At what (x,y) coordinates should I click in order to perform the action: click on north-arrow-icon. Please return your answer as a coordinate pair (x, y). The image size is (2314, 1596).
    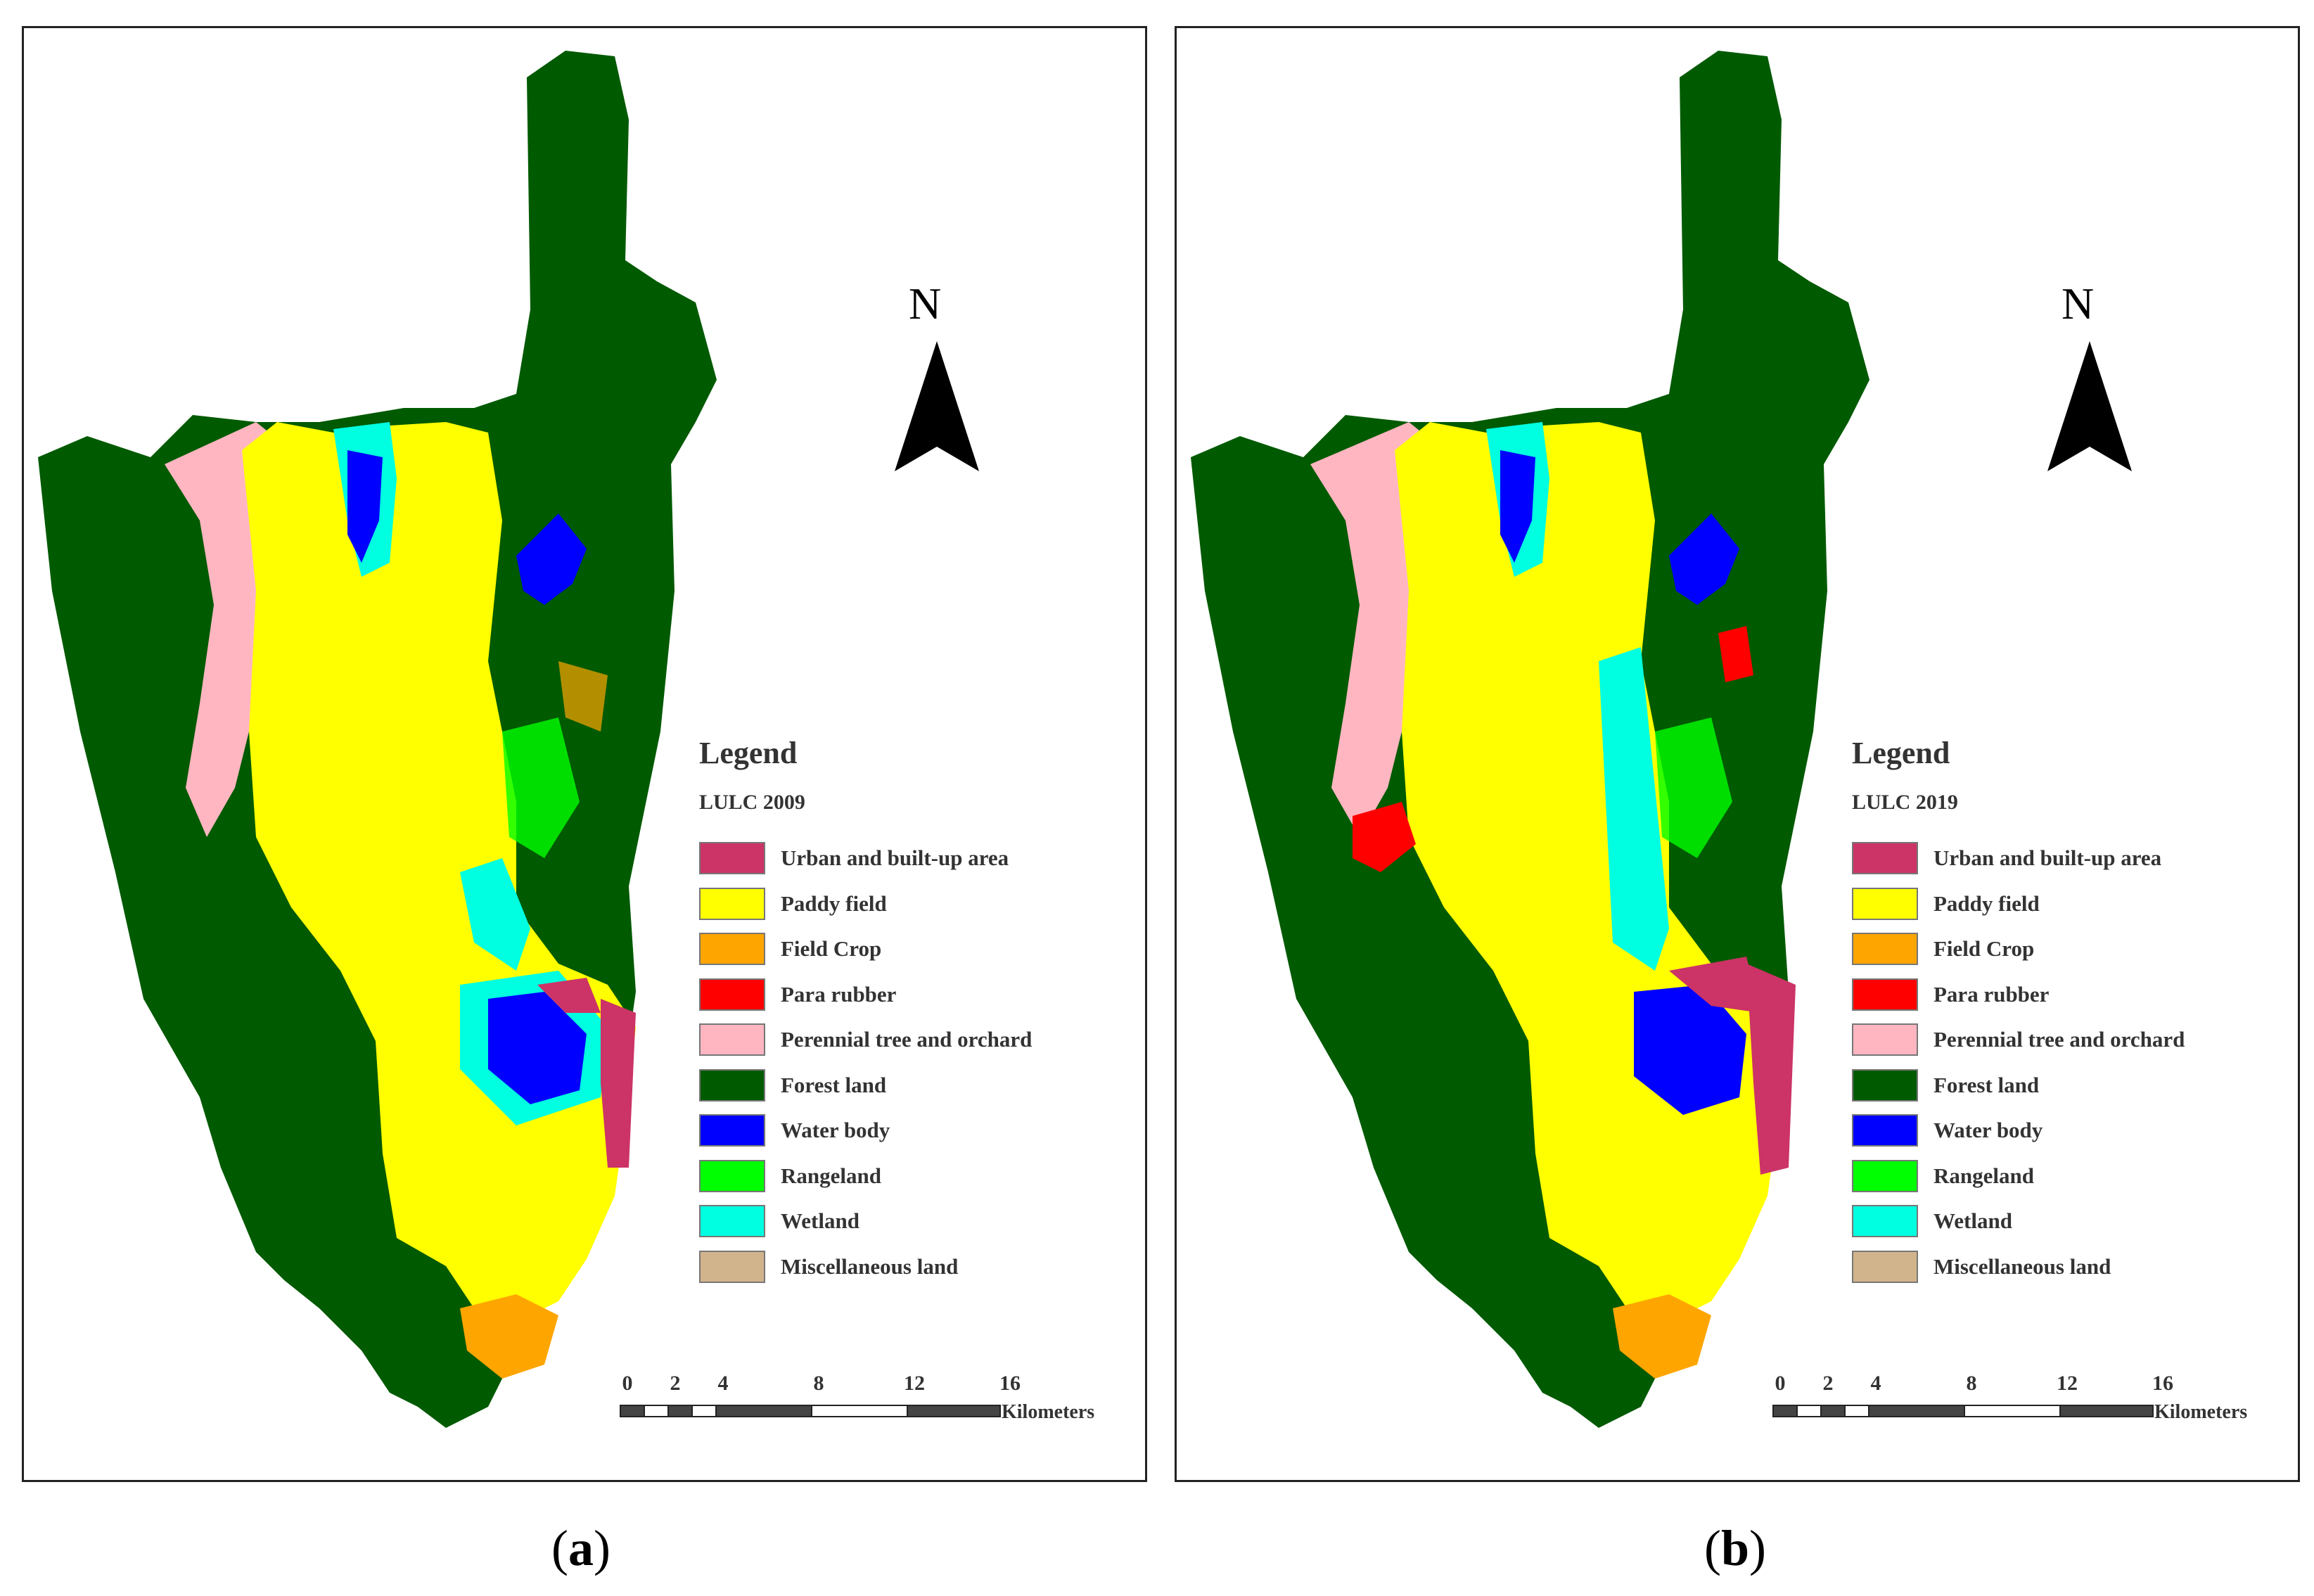
    Looking at the image, I should click on (937, 406).